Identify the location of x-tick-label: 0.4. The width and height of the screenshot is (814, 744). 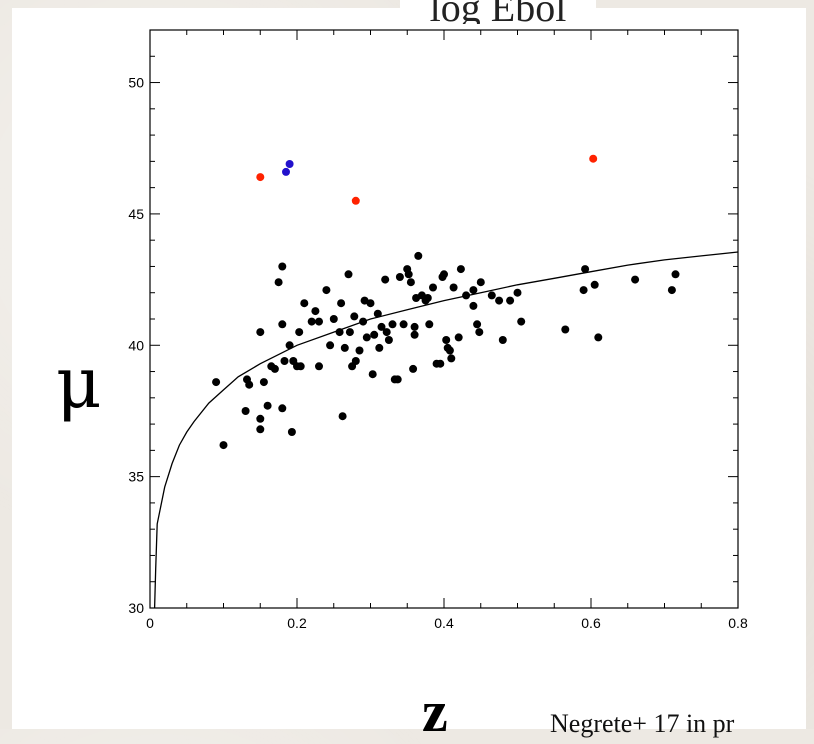
(444, 623).